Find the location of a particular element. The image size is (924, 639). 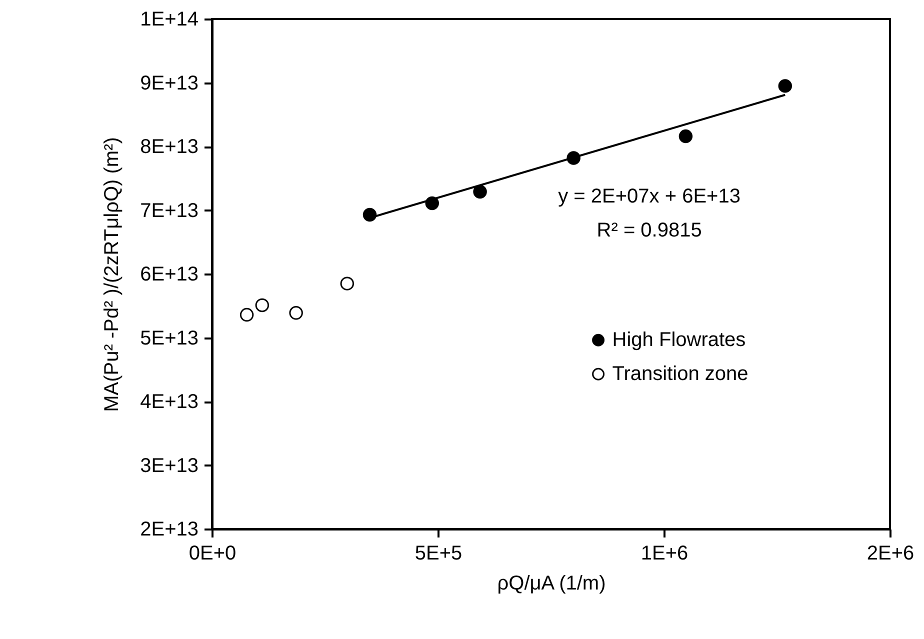

y-tick-label: 7E+13 is located at coordinates (169, 211).